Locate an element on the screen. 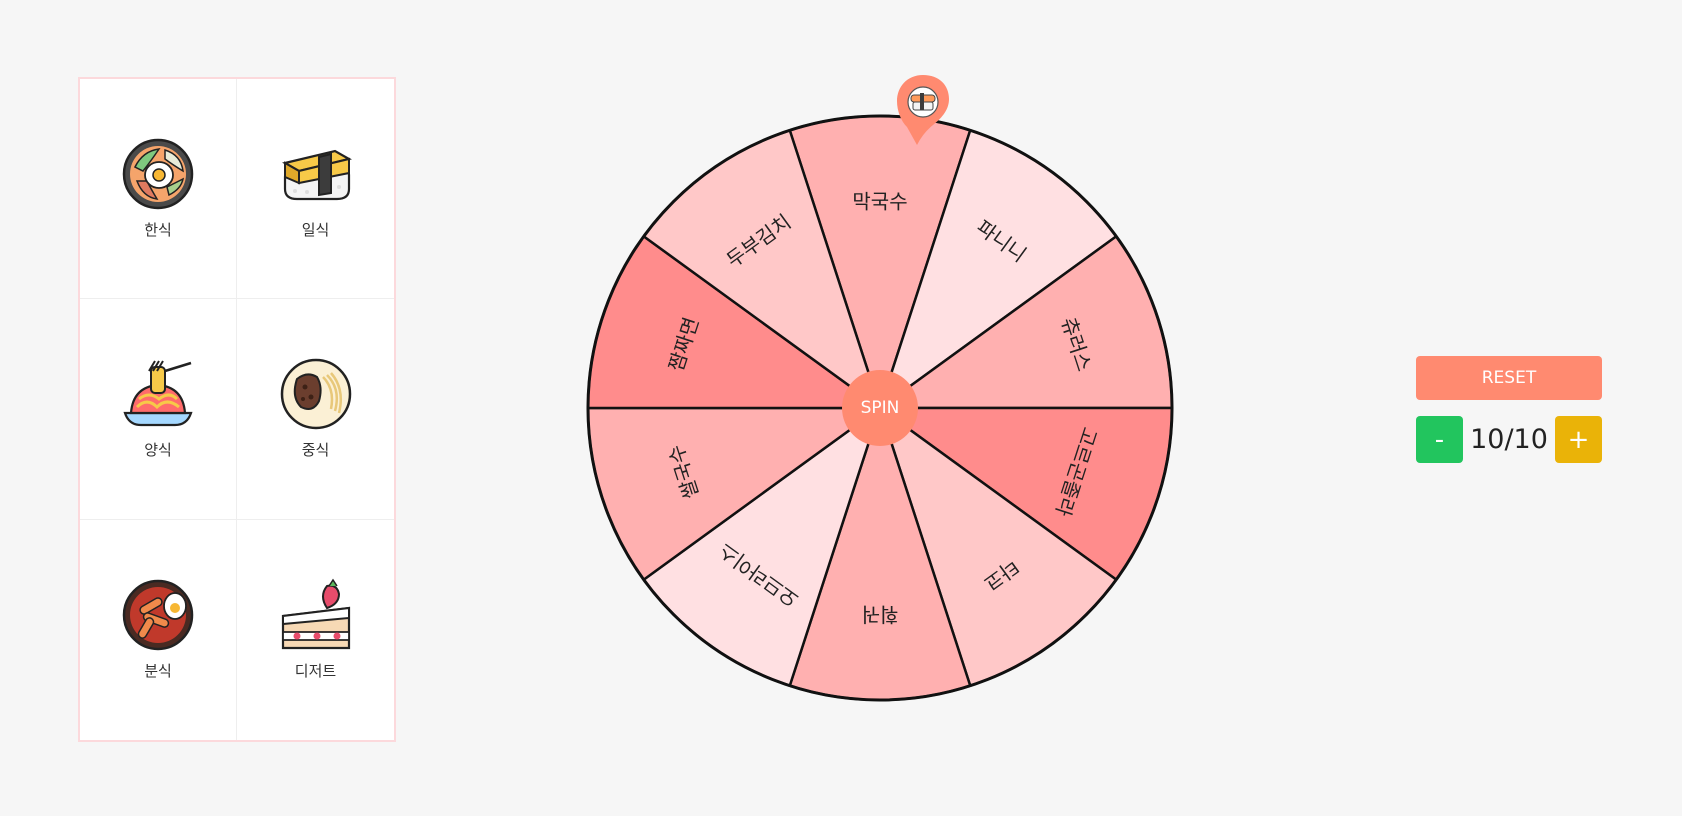 The height and width of the screenshot is (816, 1682). category-korean: 한식 is located at coordinates (158, 189).